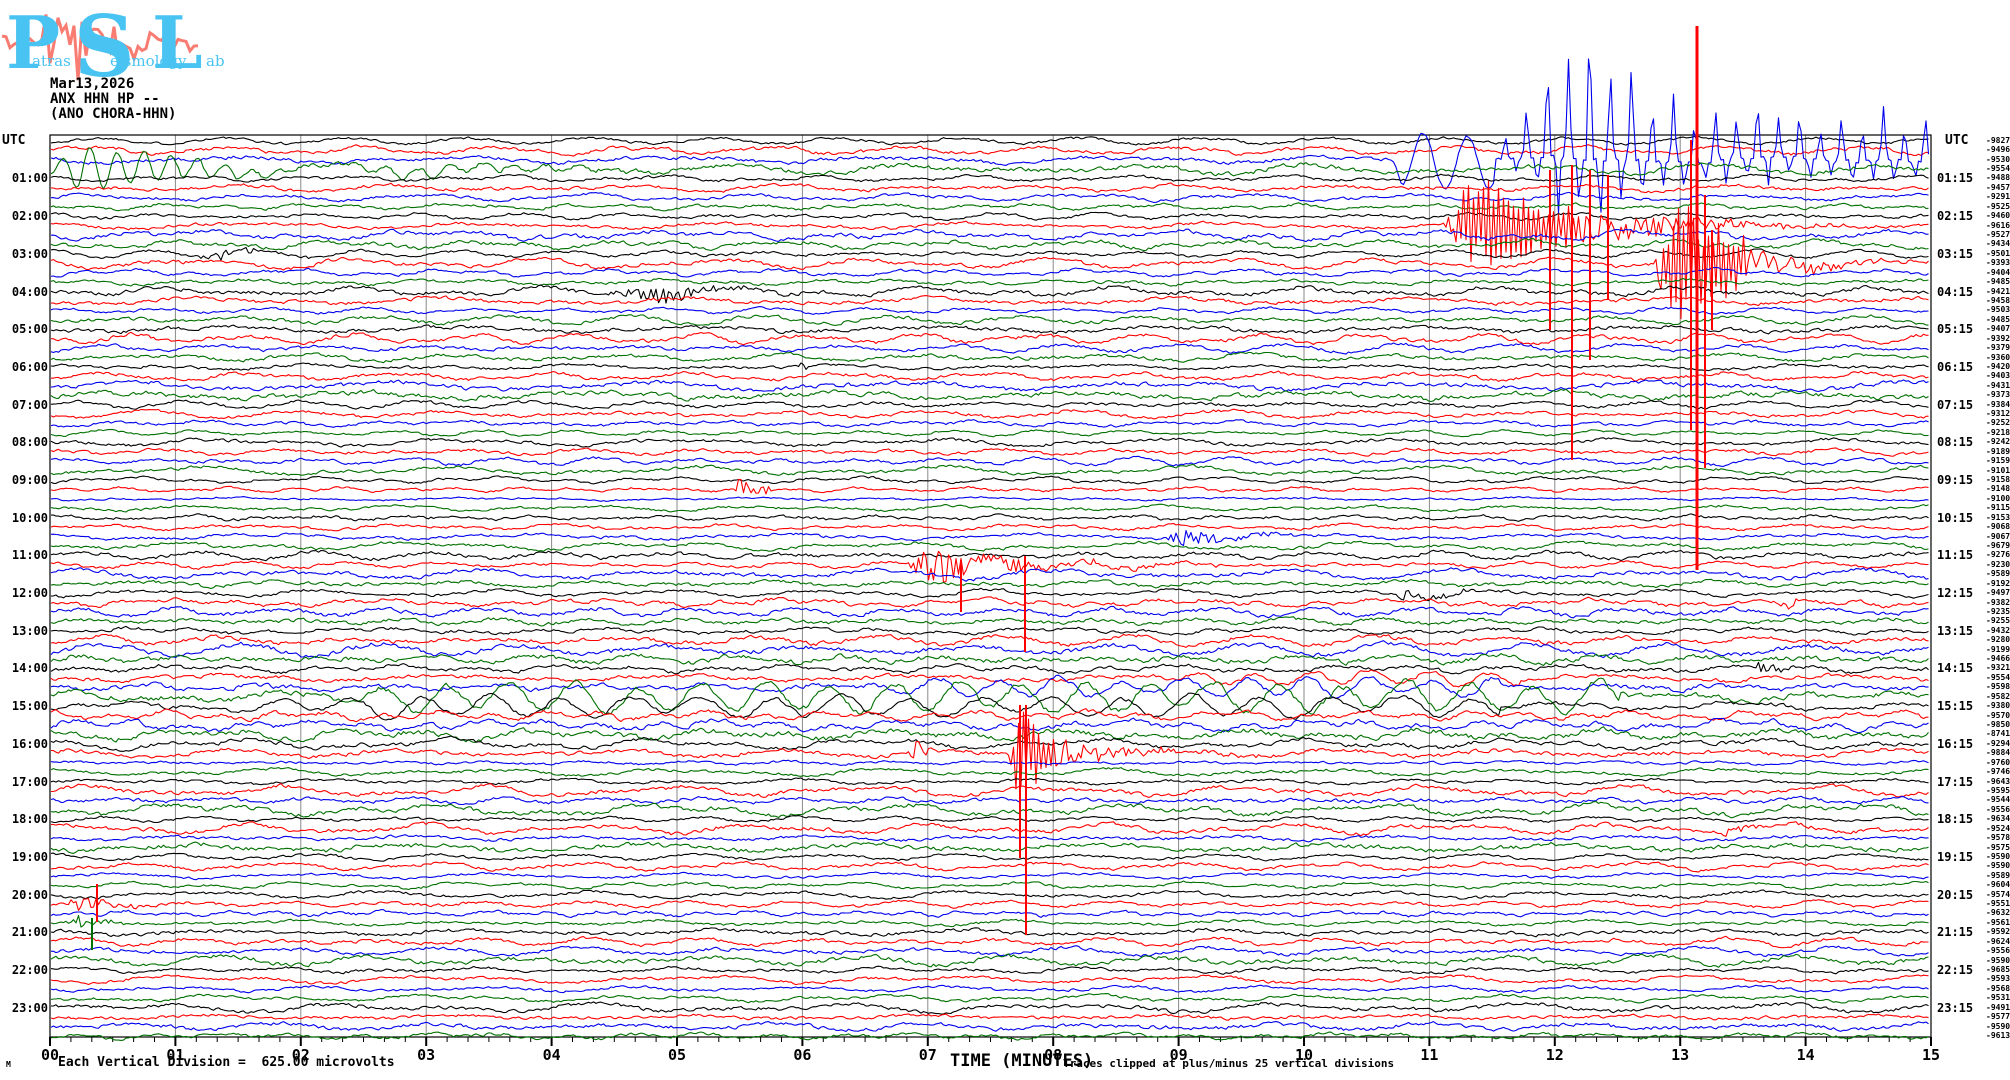 Image resolution: width=2010 pixels, height=1080 pixels. Describe the element at coordinates (1998, 545) in the screenshot. I see `row-bias-value: -9679` at that location.